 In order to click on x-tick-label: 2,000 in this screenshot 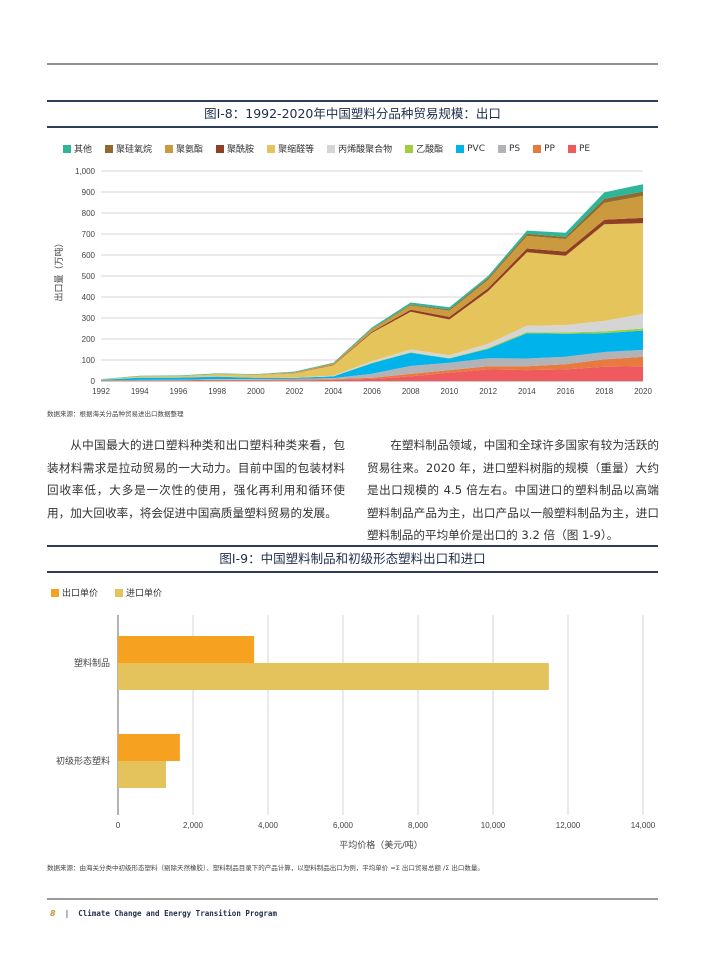, I will do `click(193, 825)`.